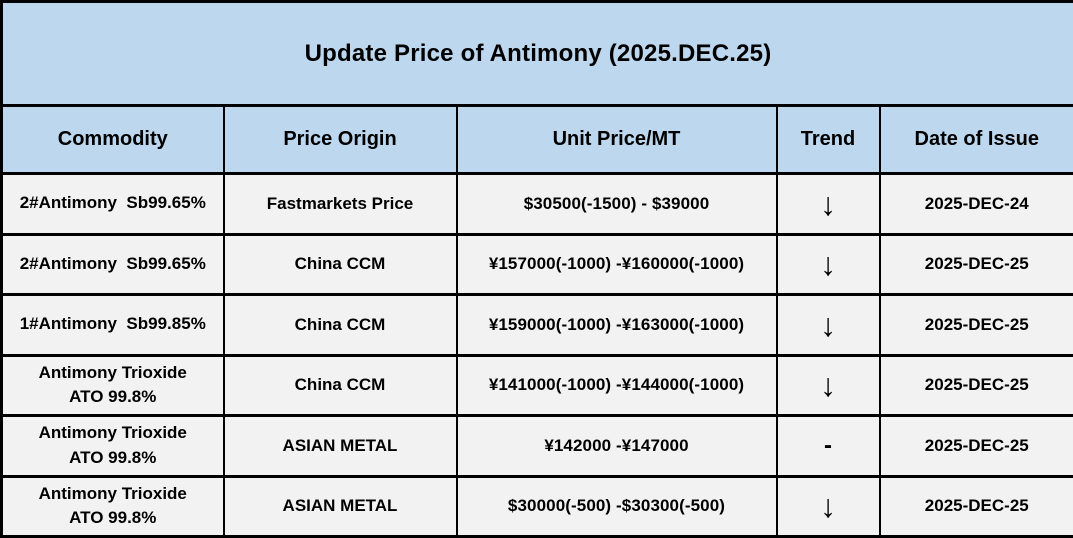 This screenshot has width=1073, height=538. What do you see at coordinates (616, 446) in the screenshot?
I see `unit-price-cell: ¥142000 -¥147000` at bounding box center [616, 446].